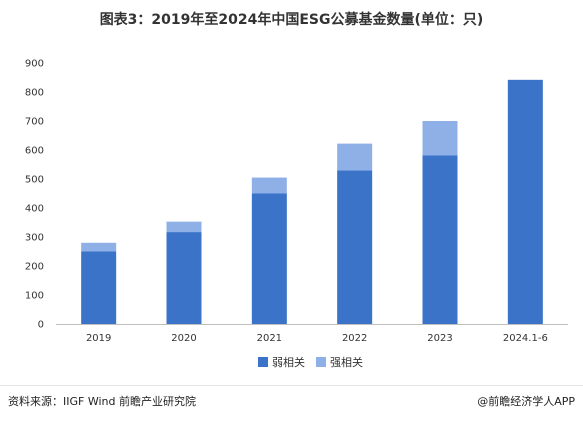 Image resolution: width=583 pixels, height=422 pixels. What do you see at coordinates (291, 20) in the screenshot?
I see `chart-title: 图表3：2019年至2024年中国ESG公募基金数量(单位：只)` at bounding box center [291, 20].